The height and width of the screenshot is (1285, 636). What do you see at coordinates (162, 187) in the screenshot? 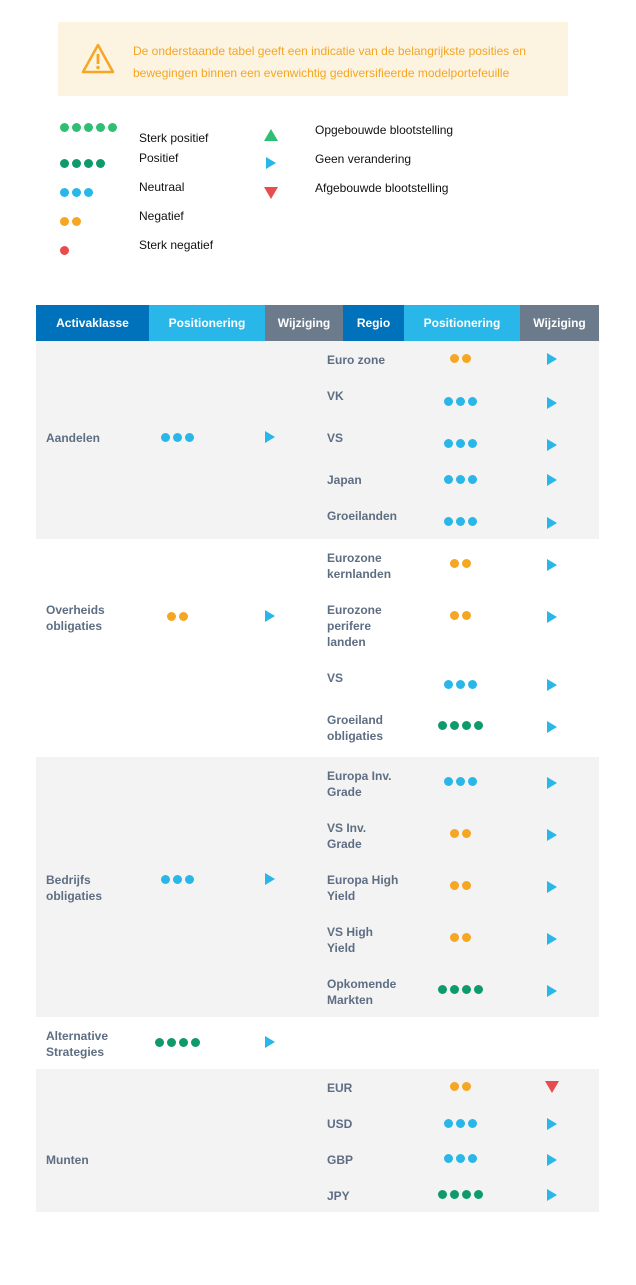
I see `legend-label-neutral: Neutraal` at bounding box center [162, 187].